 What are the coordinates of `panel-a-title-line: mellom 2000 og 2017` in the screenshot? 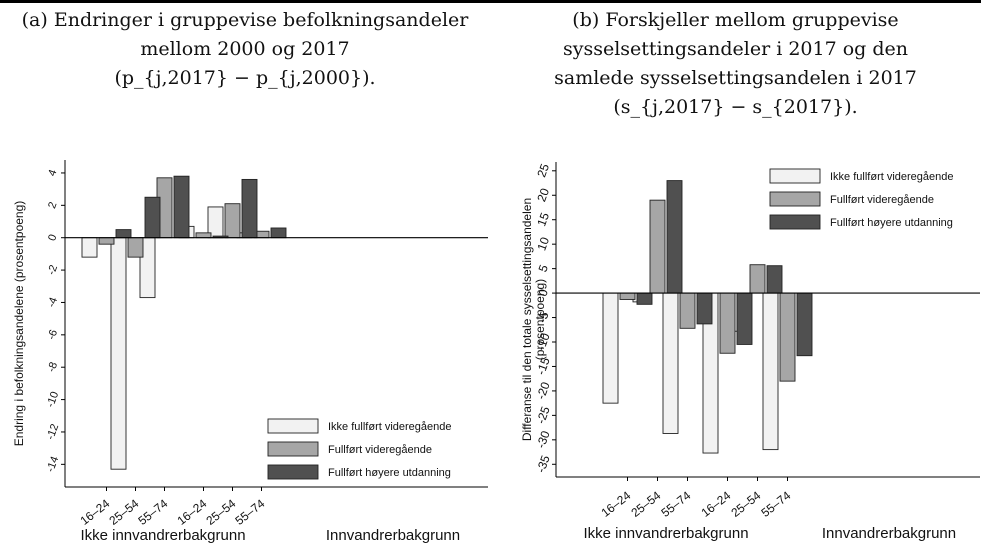 It's located at (245, 49).